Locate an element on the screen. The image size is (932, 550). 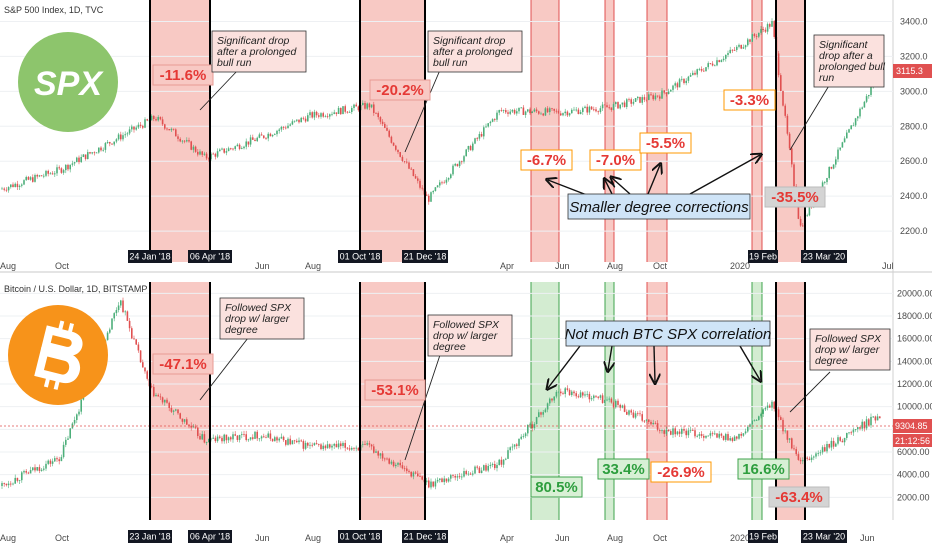
spx-note-line: bull run is located at coordinates (234, 63).